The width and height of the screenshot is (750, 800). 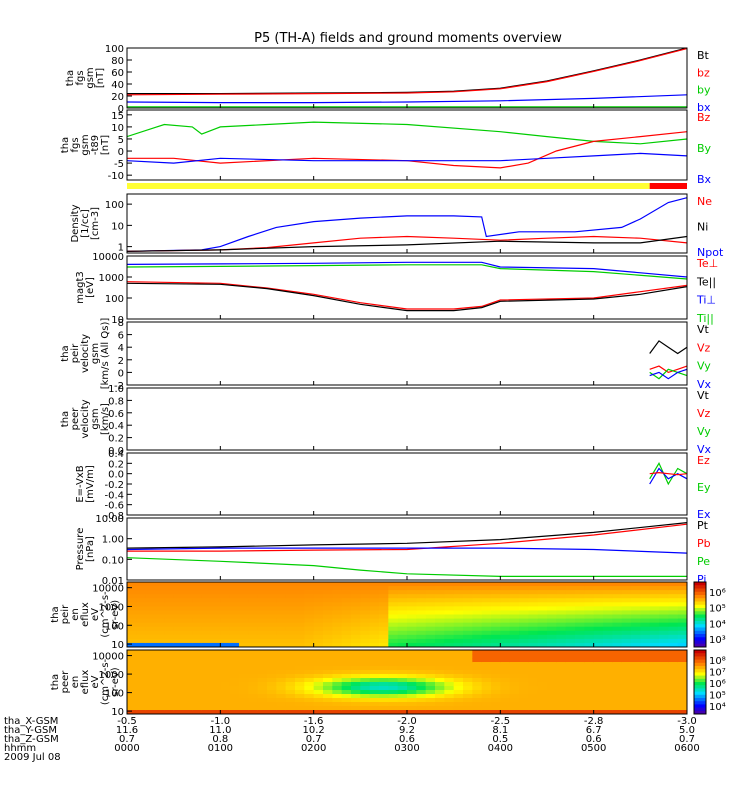 What do you see at coordinates (717, 696) in the screenshot?
I see `colorbar-tick-label: 10⁵` at bounding box center [717, 696].